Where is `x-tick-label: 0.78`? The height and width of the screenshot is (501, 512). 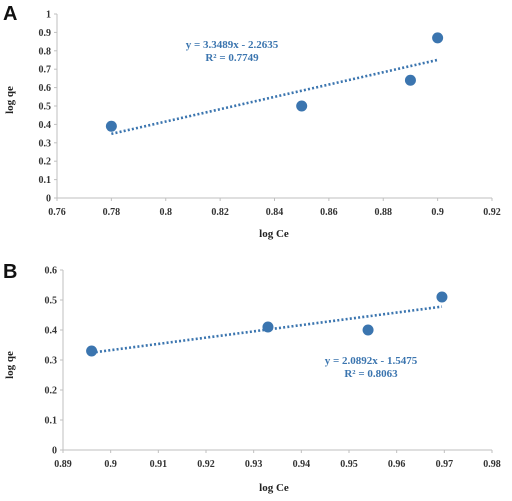 x-tick-label: 0.78 is located at coordinates (112, 212).